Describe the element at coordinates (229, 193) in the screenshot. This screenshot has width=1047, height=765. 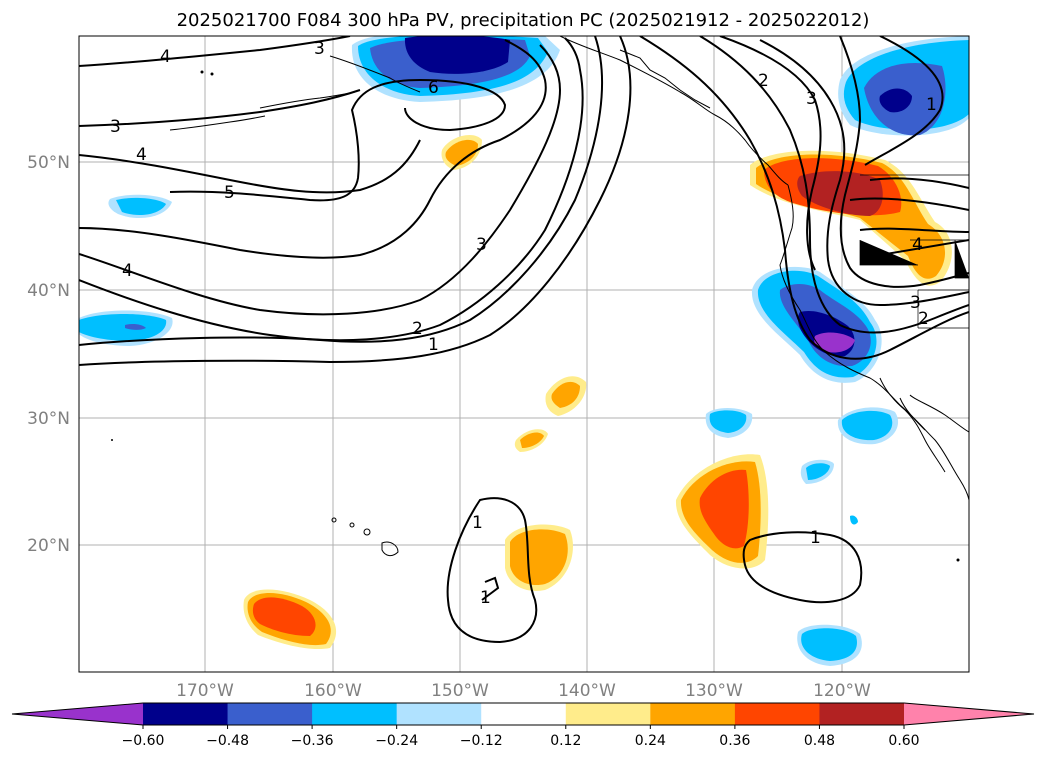
I see `contour-label: 5` at that location.